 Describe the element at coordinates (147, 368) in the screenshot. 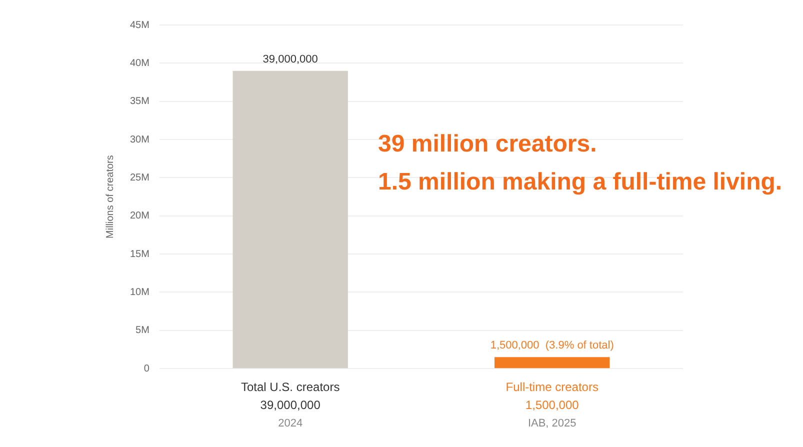

I see `y-tick-label: 0` at that location.